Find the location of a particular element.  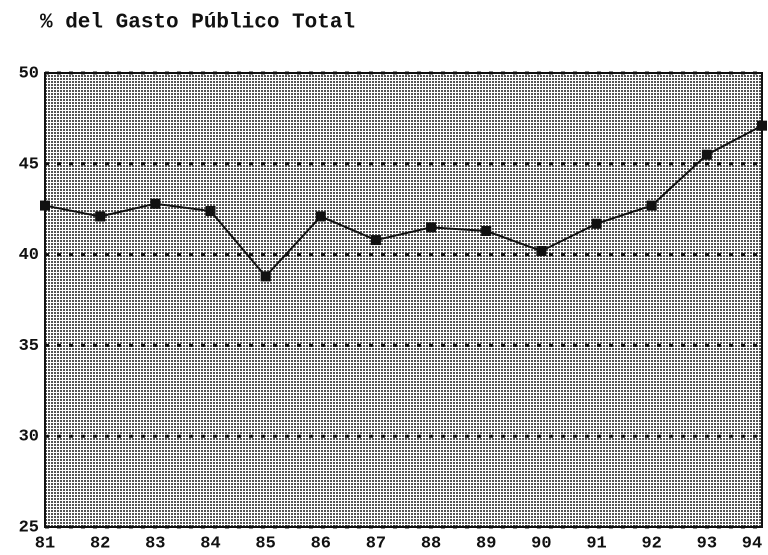

y-tick-label: 50 is located at coordinates (29, 73).